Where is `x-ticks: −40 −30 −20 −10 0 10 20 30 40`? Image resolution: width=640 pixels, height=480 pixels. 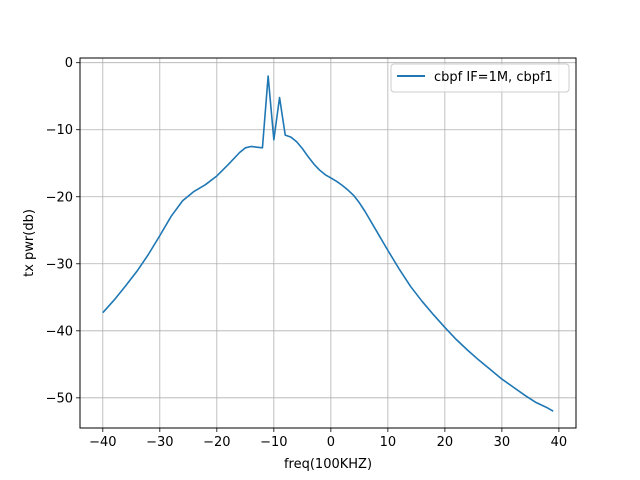
x-ticks: −40 −30 −20 −10 0 10 20 30 40 is located at coordinates (328, 439).